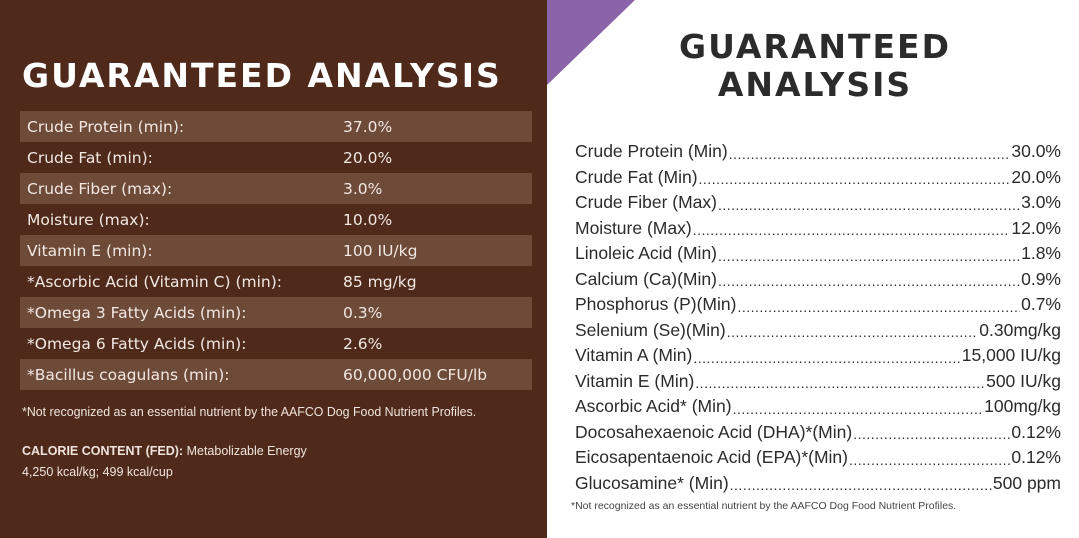  Describe the element at coordinates (137, 312) in the screenshot. I see `nutrient-label: *Omega 3 Fatty Acids (min):` at that location.